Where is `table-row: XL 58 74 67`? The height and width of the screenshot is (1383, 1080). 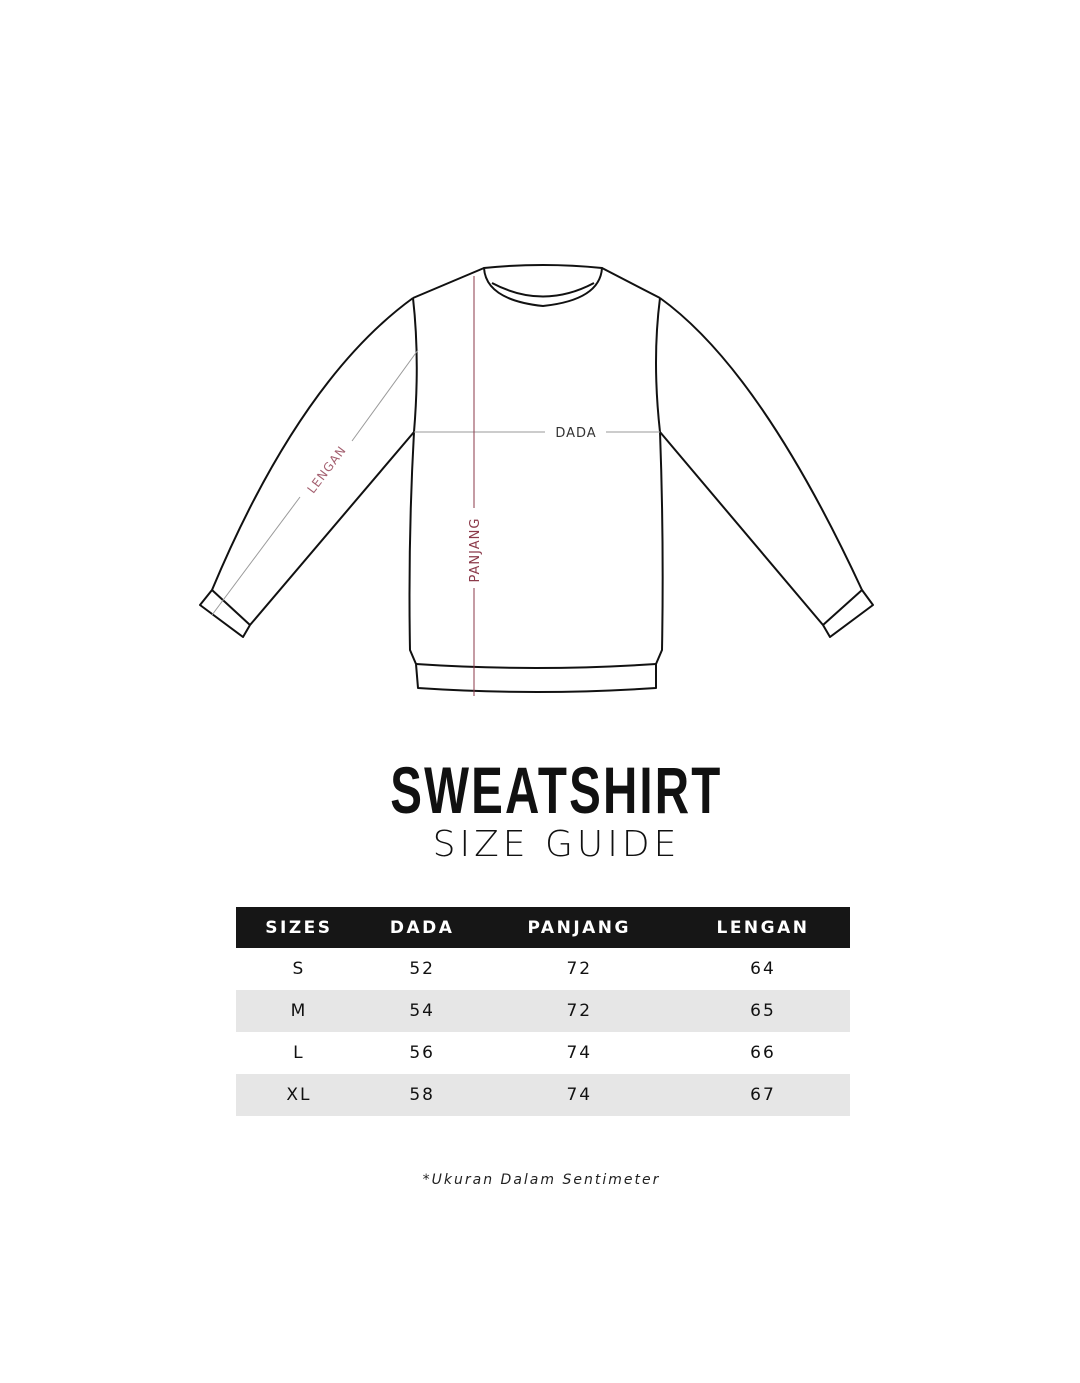 table-row: XL 58 74 67 is located at coordinates (543, 1095).